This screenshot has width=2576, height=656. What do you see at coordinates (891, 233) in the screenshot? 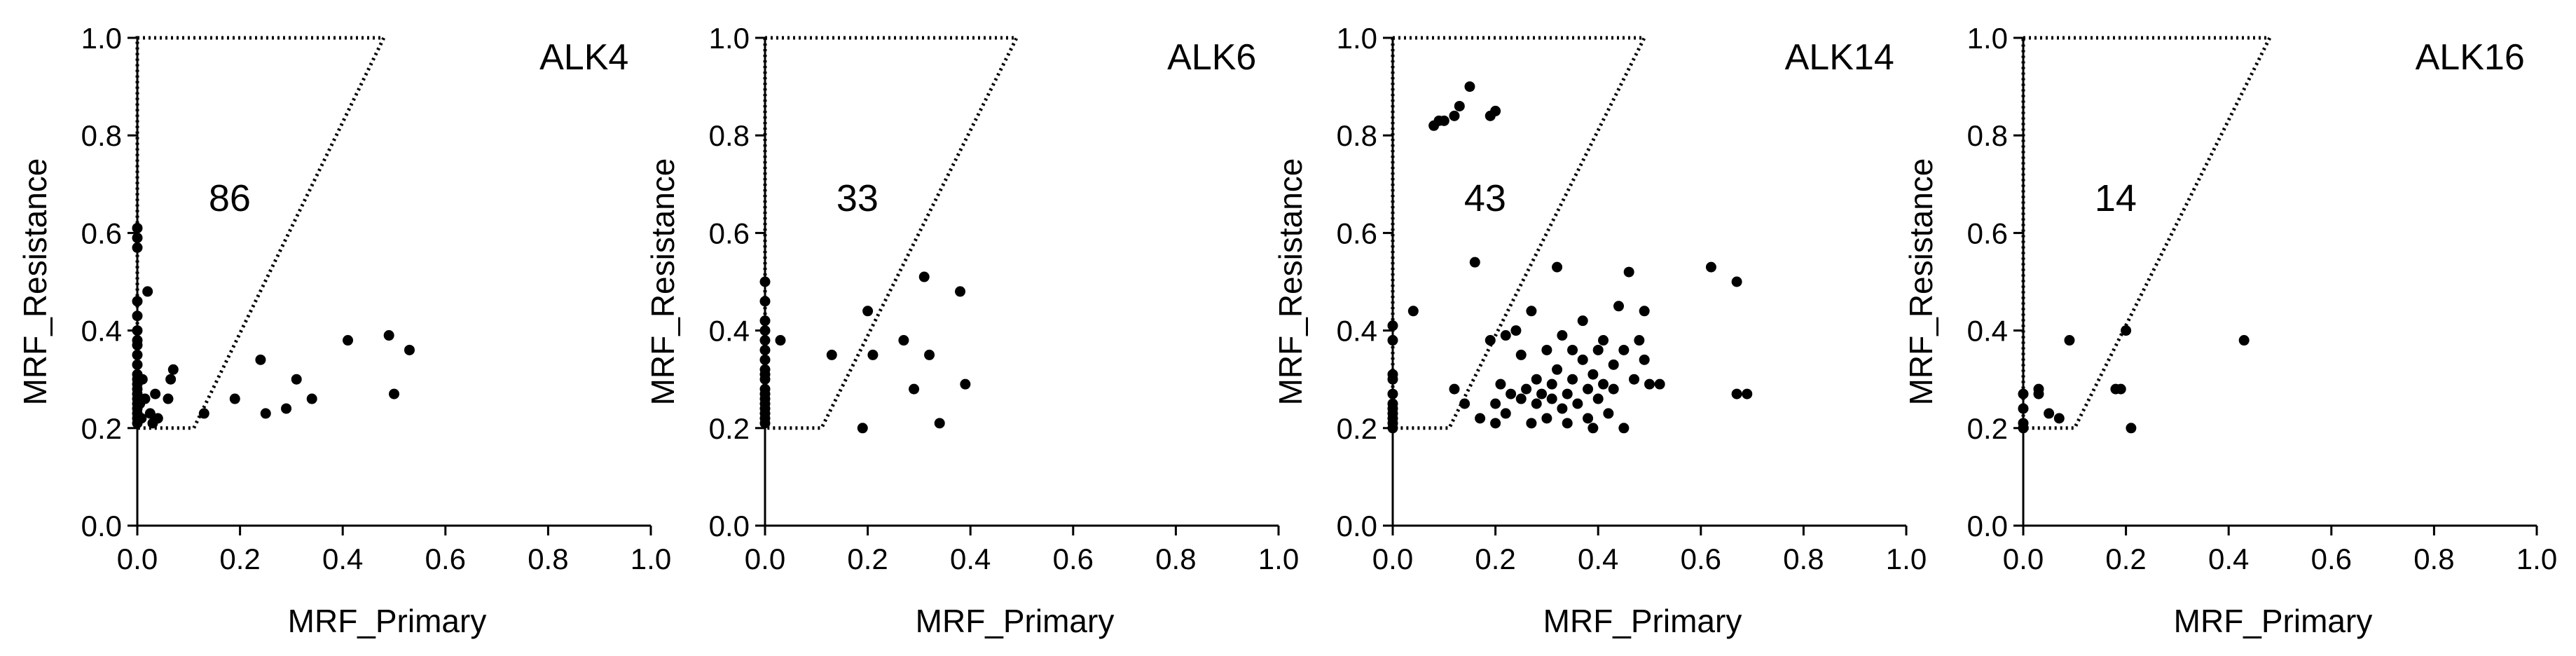
I see `region-outline` at bounding box center [891, 233].